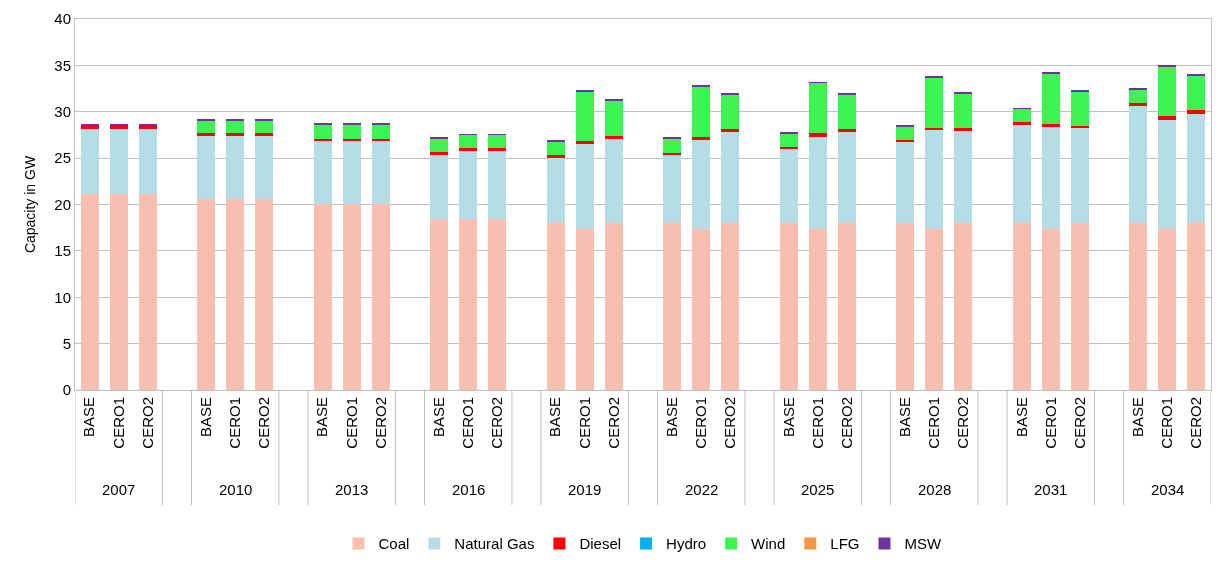 This screenshot has width=1222, height=570. Describe the element at coordinates (119, 489) in the screenshot. I see `text: 2007` at that location.